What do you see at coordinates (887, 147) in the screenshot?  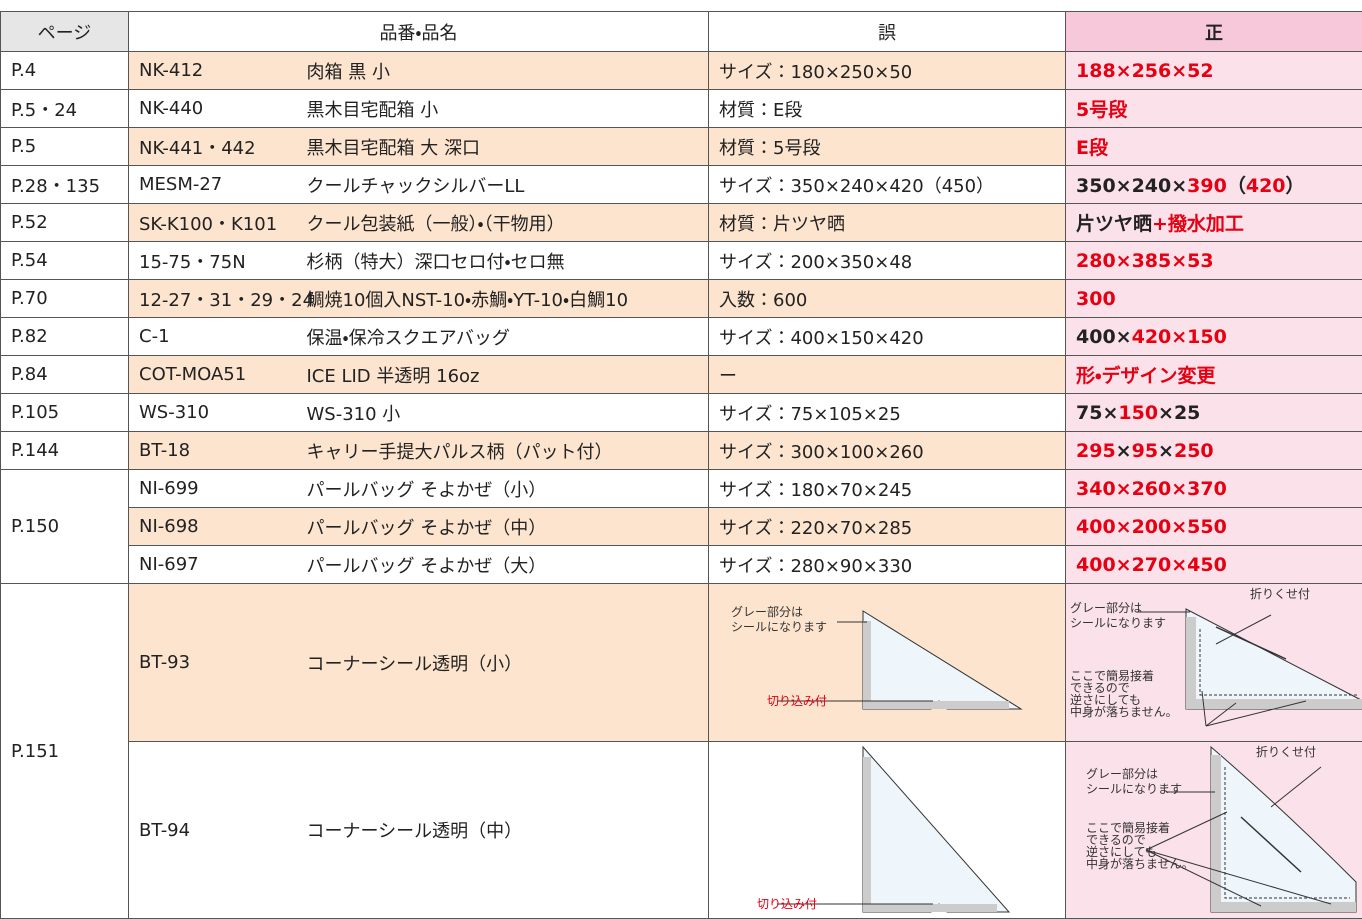 I see `wrong-cell: 材質：5号段` at bounding box center [887, 147].